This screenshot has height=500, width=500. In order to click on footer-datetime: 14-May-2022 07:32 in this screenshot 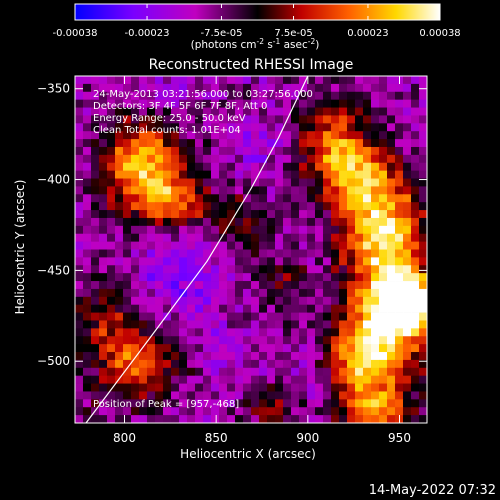, I will do `click(432, 490)`.